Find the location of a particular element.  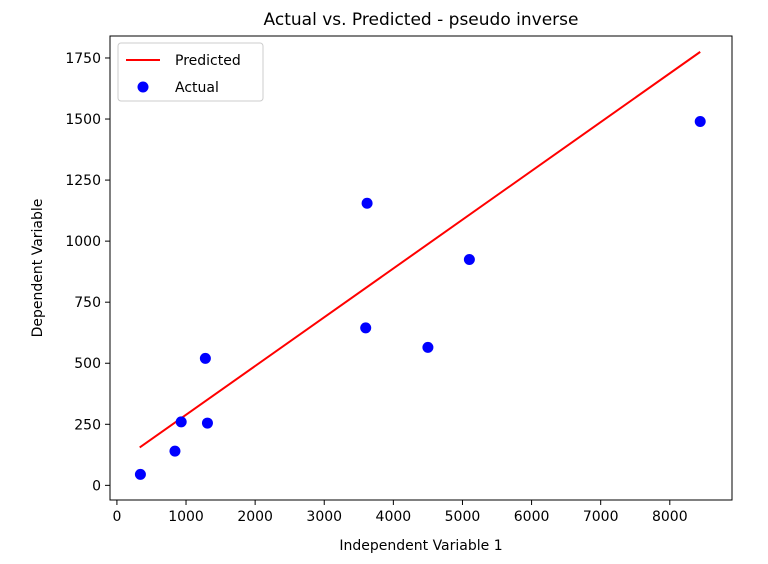

y-tick-label: 1250 is located at coordinates (83, 181).